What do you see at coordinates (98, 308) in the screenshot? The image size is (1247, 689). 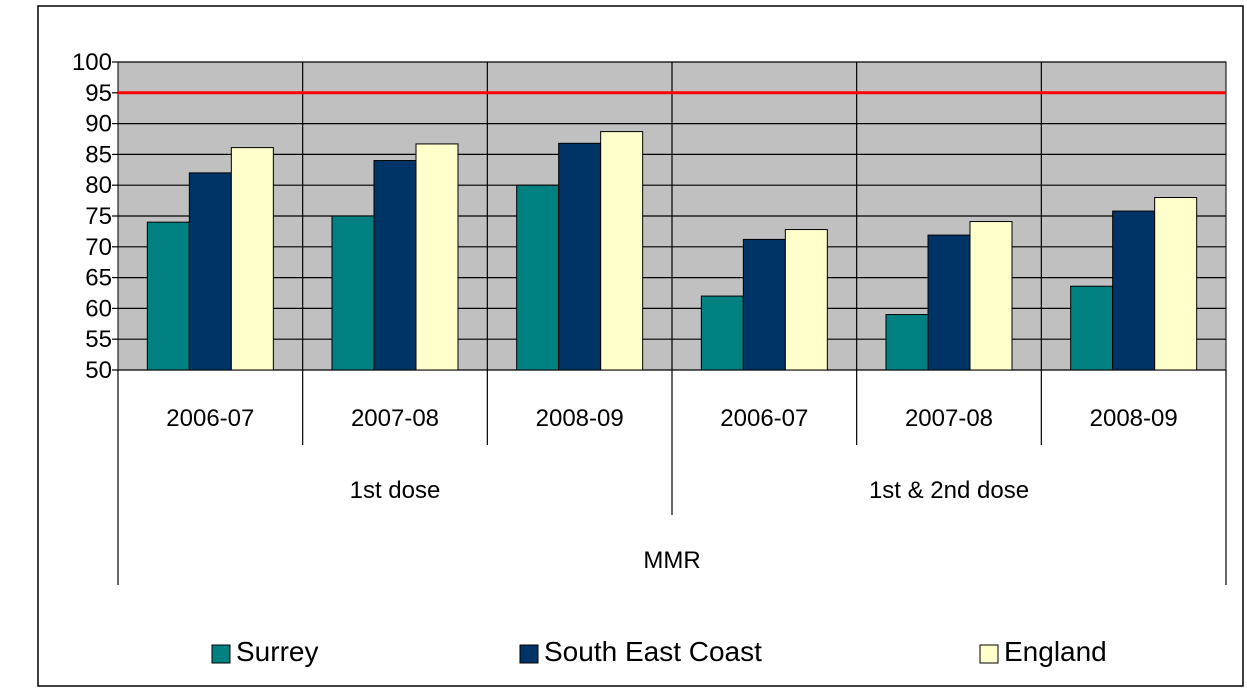 I see `y-tick-label: 60` at bounding box center [98, 308].